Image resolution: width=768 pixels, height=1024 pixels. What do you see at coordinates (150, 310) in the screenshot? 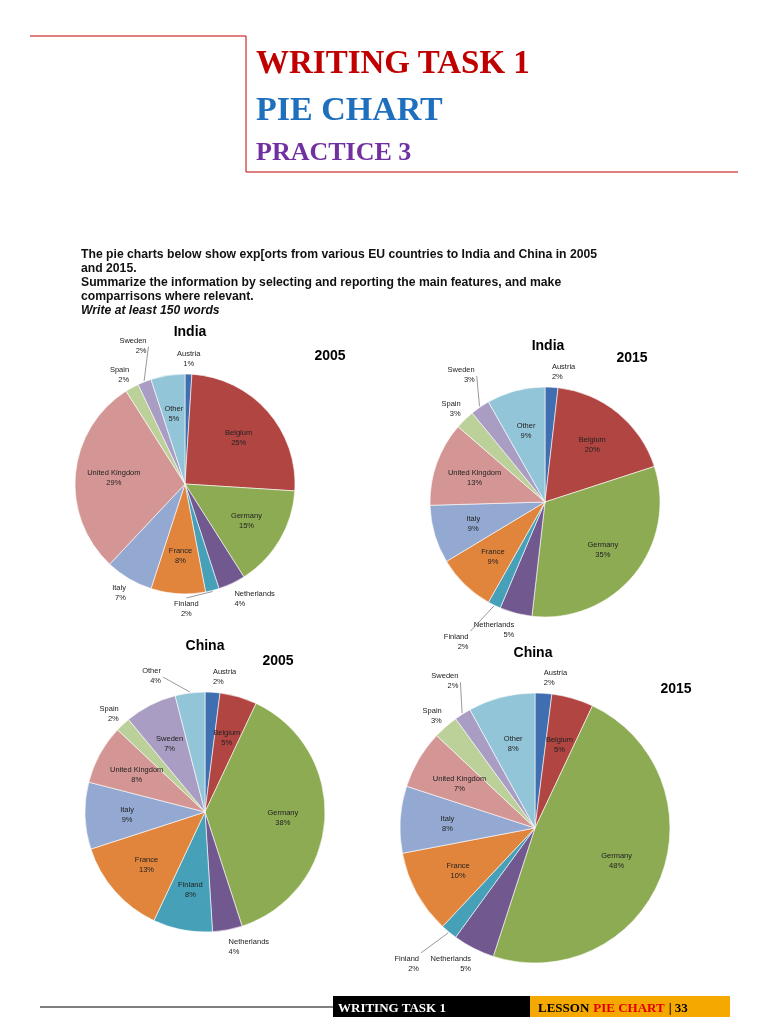
I see `text: Write at least 150 words` at bounding box center [150, 310].